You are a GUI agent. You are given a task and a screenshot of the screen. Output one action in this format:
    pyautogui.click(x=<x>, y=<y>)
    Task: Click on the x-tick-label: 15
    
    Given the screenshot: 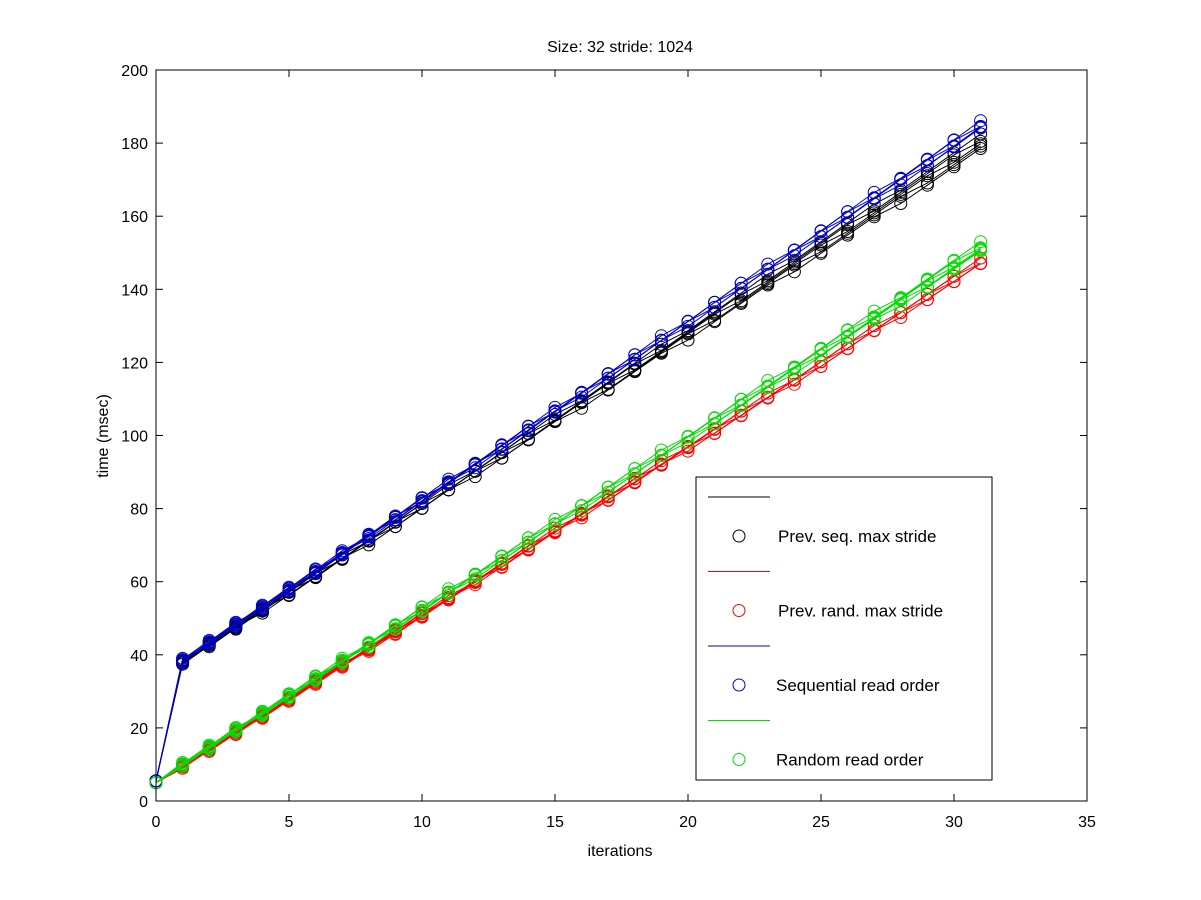 What is the action you would take?
    pyautogui.click(x=555, y=822)
    